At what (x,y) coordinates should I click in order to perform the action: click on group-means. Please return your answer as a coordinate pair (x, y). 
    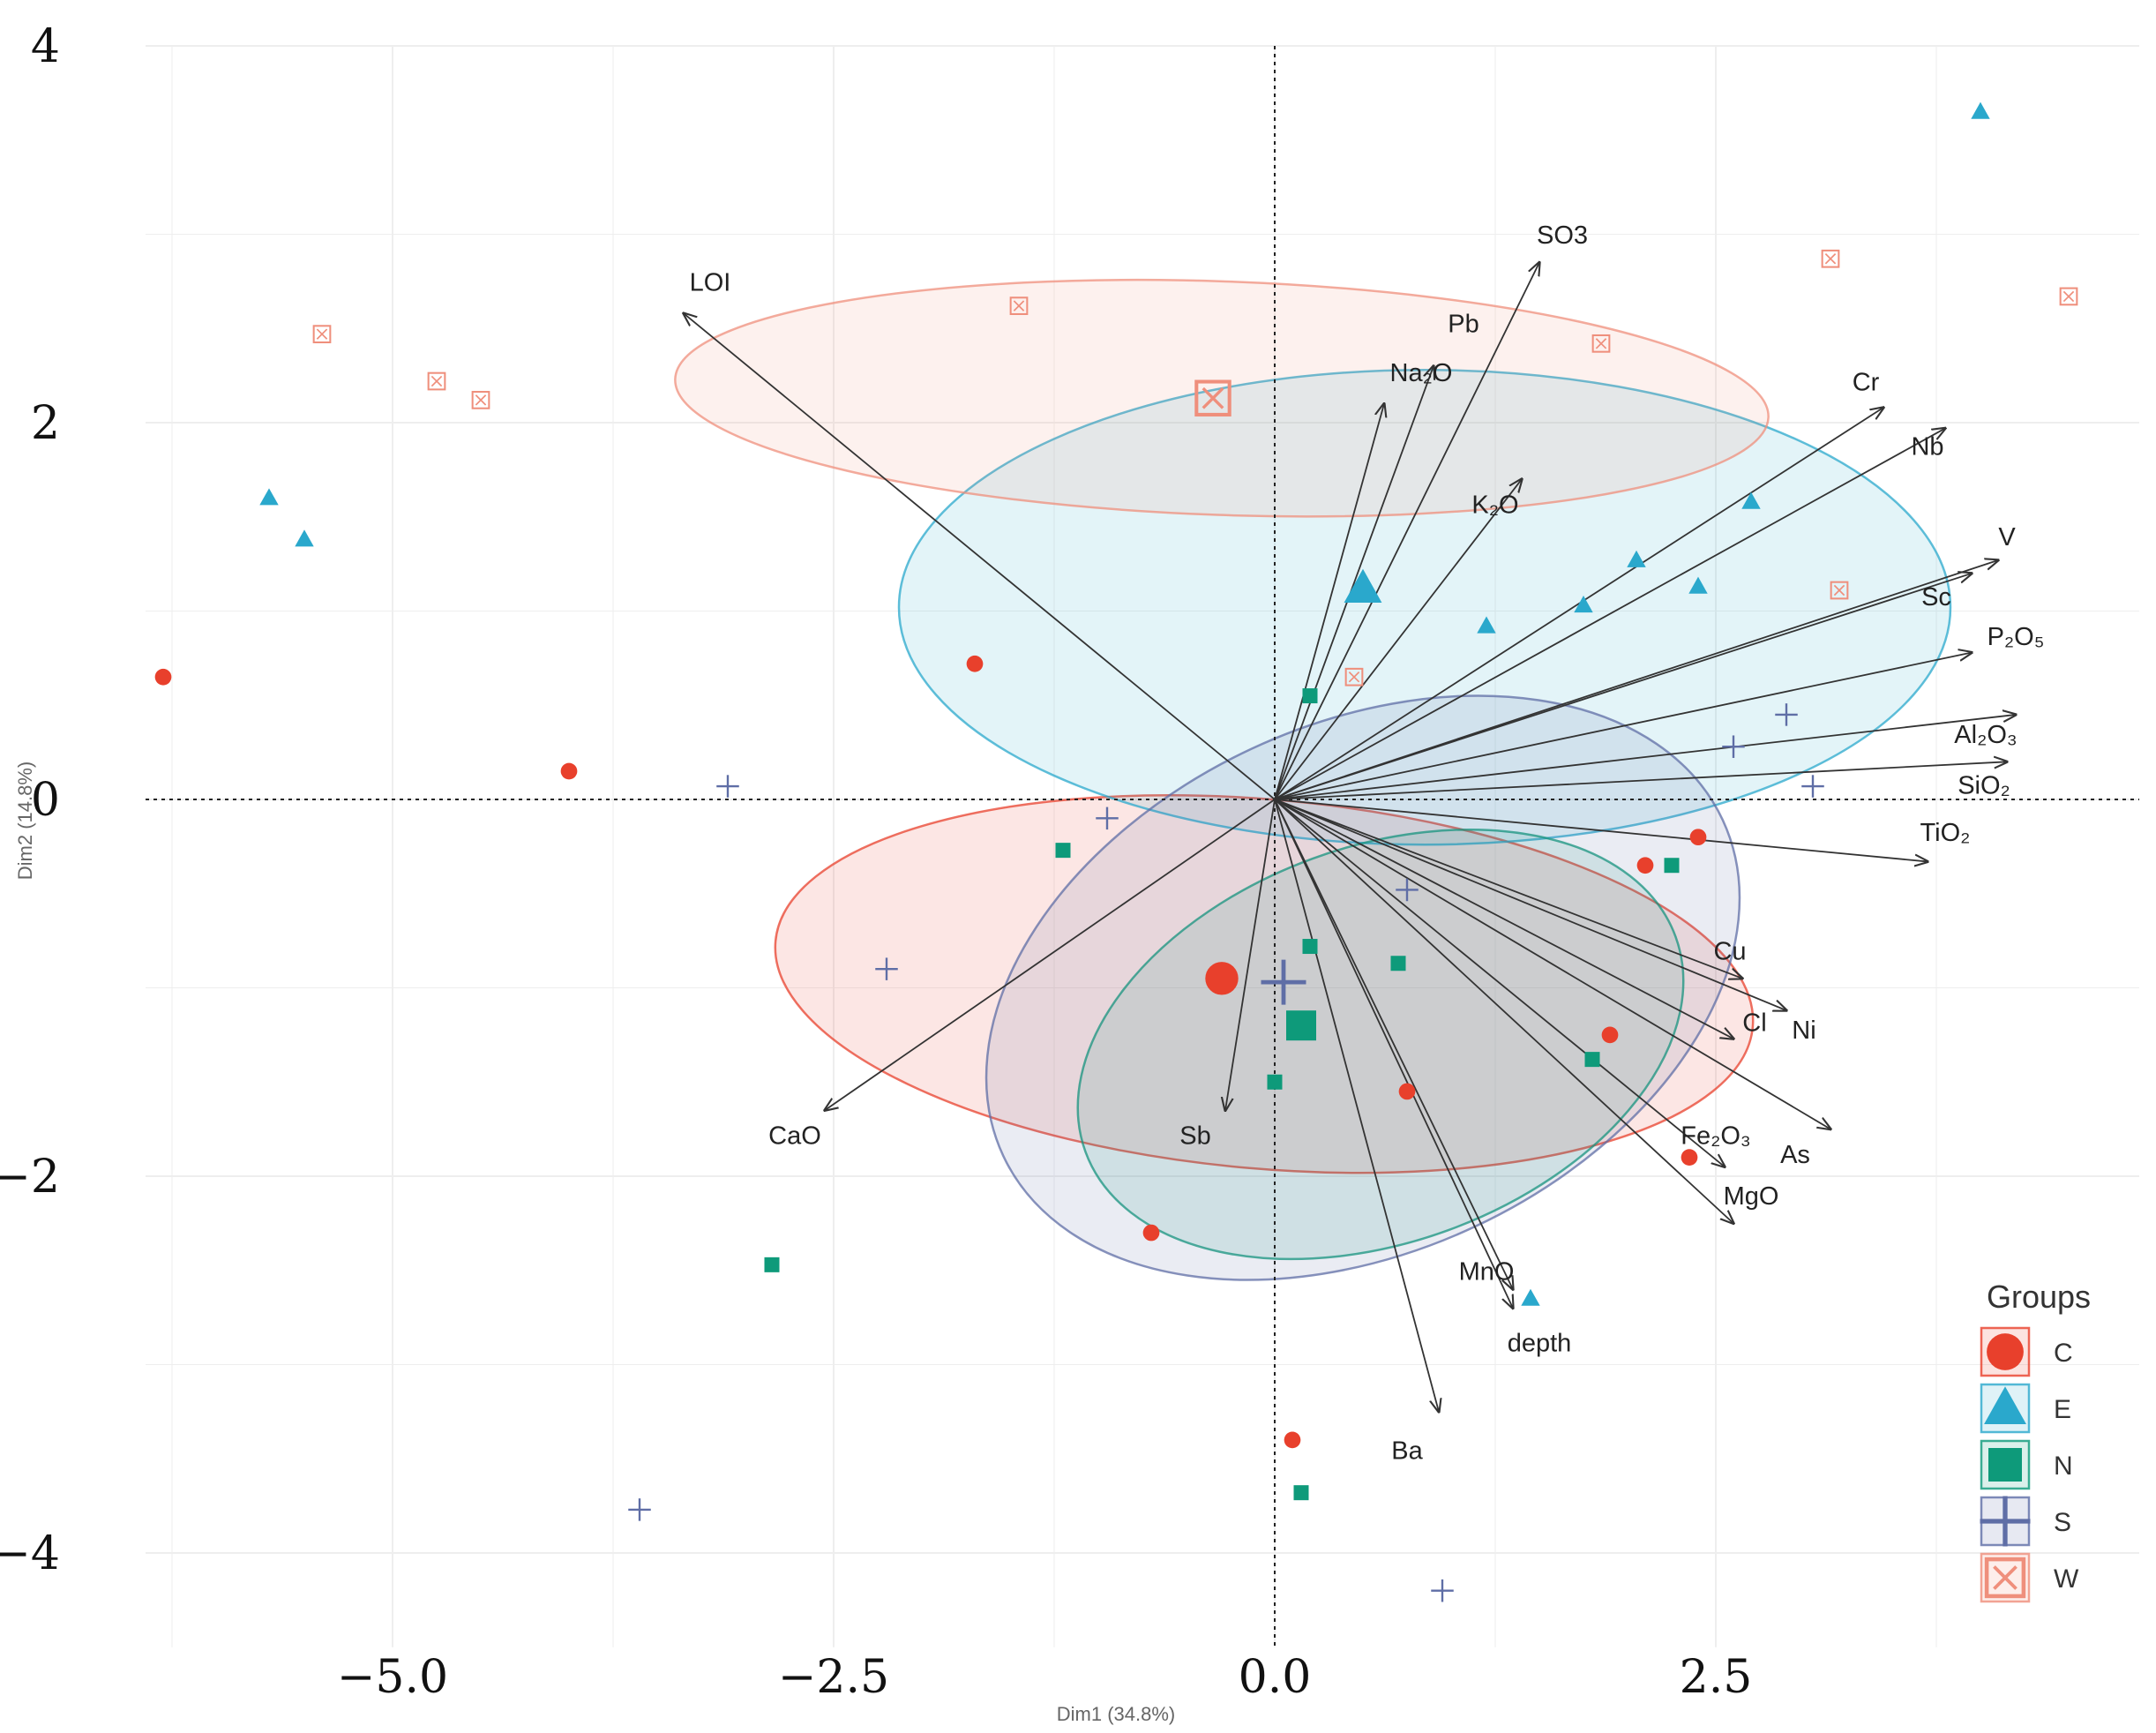
    Looking at the image, I should click on (1288, 710).